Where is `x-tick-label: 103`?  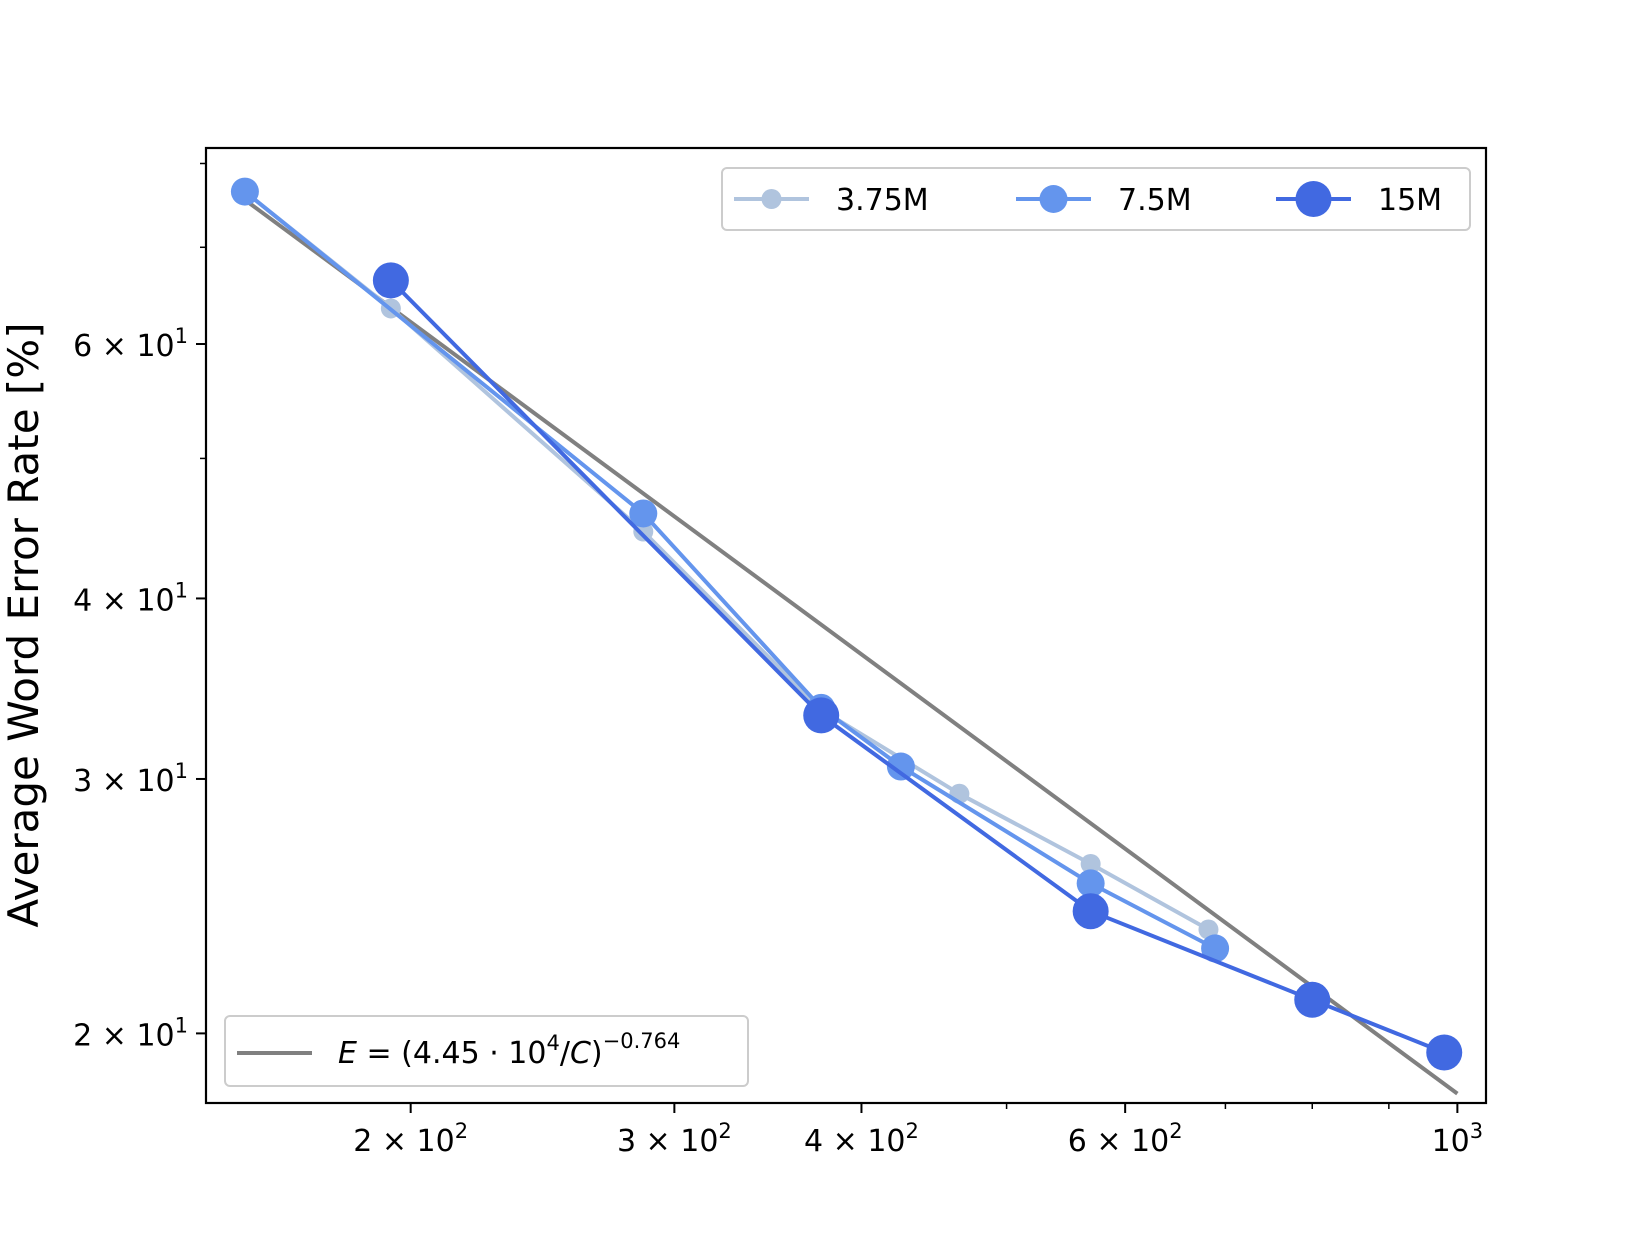 x-tick-label: 103 is located at coordinates (1458, 1139).